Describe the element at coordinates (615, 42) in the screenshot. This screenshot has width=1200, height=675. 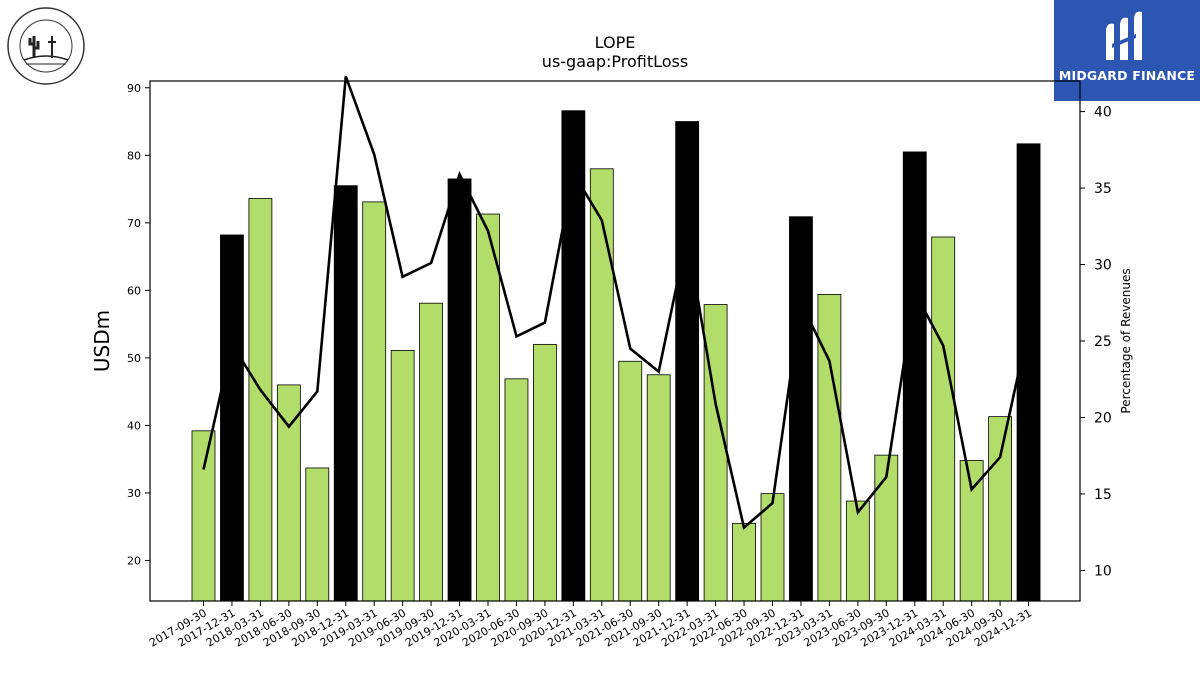
I see `chart-title: LOPE` at that location.